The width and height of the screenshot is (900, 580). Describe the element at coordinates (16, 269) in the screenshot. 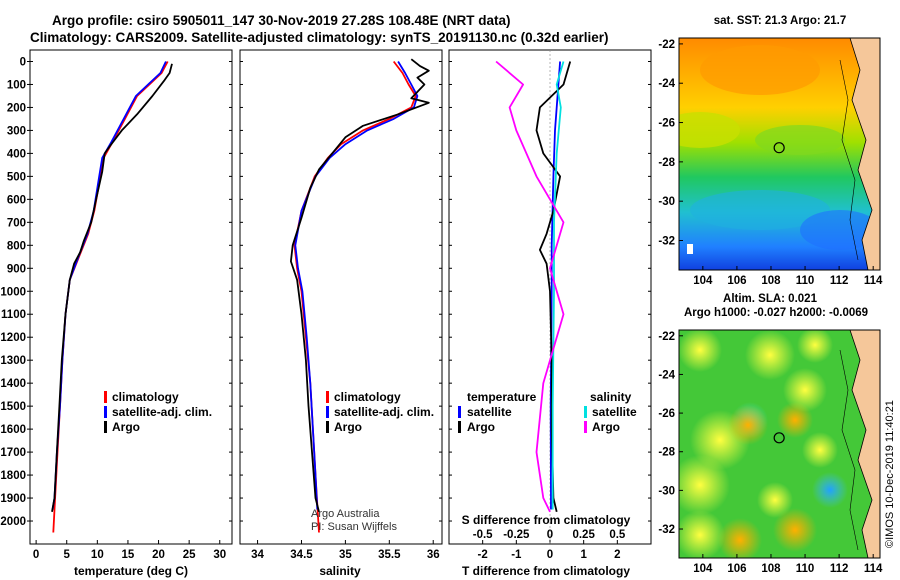

I see `depth-tick-label: 900` at that location.